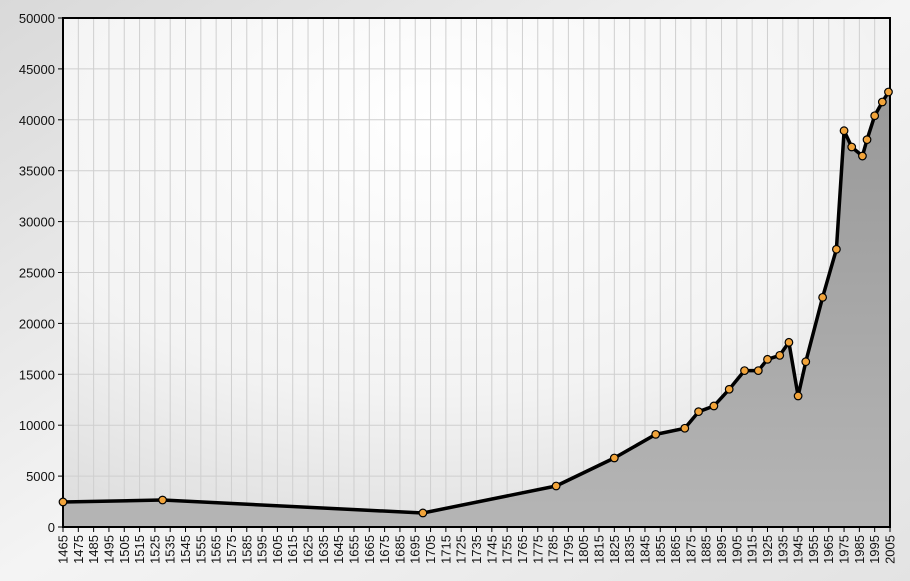 This screenshot has height=581, width=910. Describe the element at coordinates (124, 549) in the screenshot. I see `x-tick-label: 1505` at that location.